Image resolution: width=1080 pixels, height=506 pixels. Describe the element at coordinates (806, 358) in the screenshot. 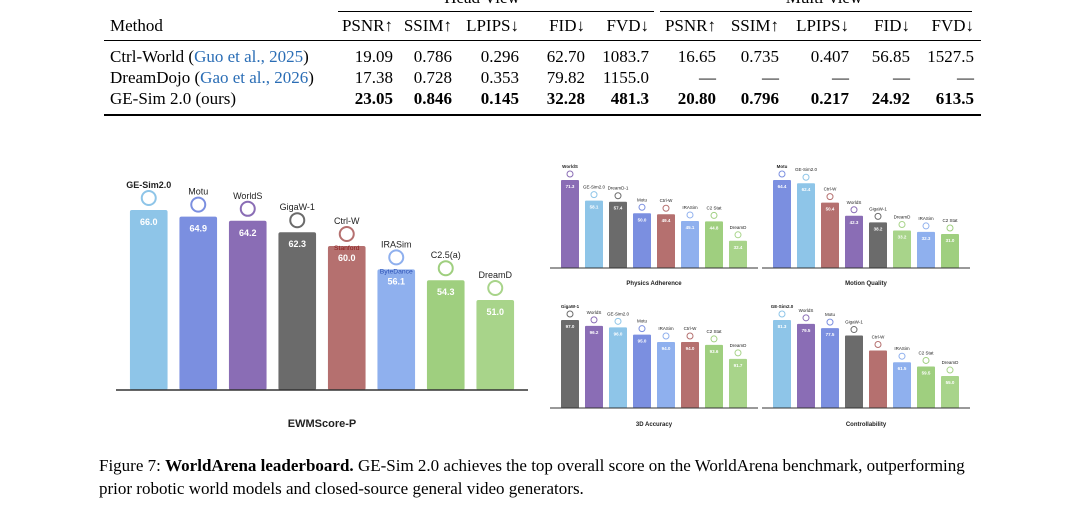

I see `bar-group: WorldS 79.5` at that location.